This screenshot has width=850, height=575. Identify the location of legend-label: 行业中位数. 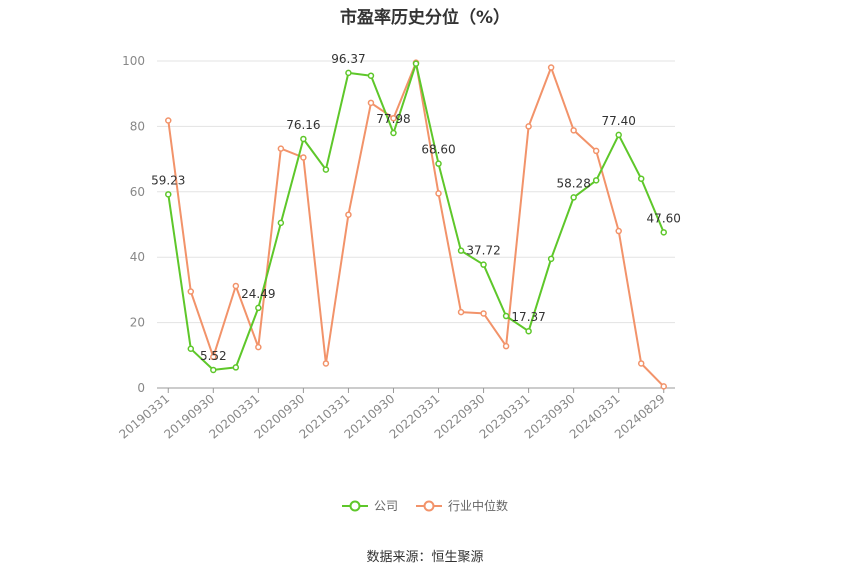
(478, 506).